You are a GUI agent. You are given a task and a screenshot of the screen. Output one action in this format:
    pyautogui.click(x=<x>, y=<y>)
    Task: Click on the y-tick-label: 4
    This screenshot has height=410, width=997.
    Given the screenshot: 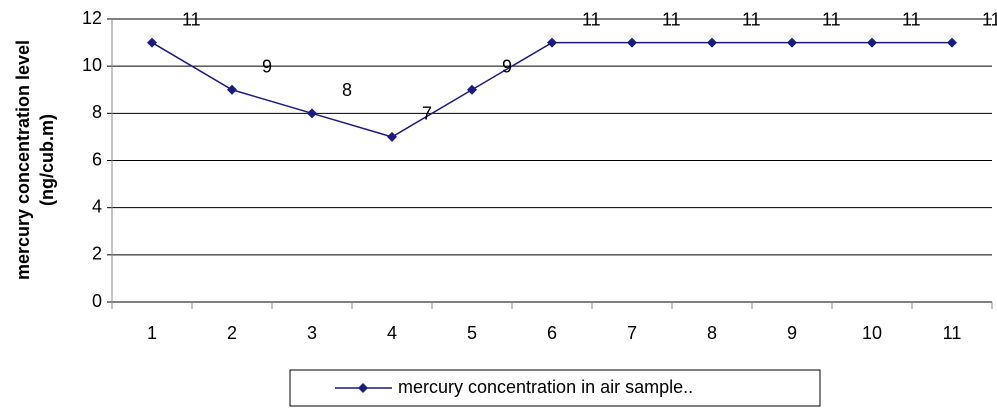 What is the action you would take?
    pyautogui.click(x=97, y=206)
    